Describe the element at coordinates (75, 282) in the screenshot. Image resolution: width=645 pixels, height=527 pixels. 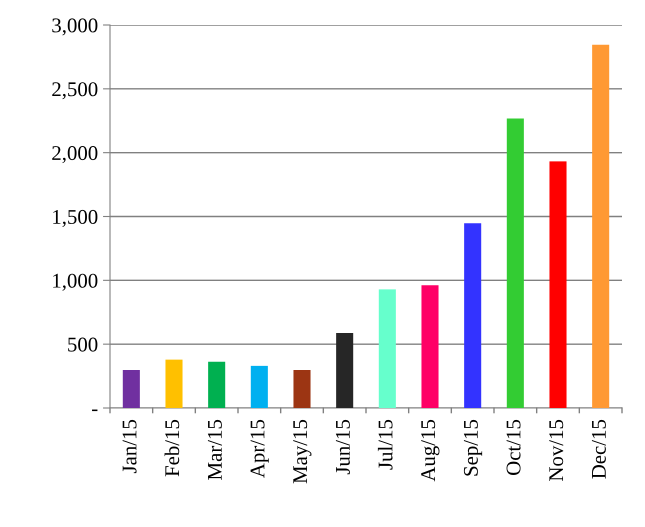
I see `y-tick-label: 1,000` at that location.